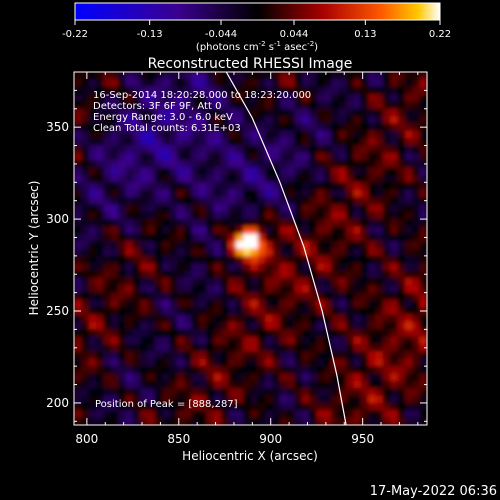  What do you see at coordinates (157, 106) in the screenshot?
I see `info-line-detectors: Detectors: 3F 6F 9F, Att 0` at bounding box center [157, 106].